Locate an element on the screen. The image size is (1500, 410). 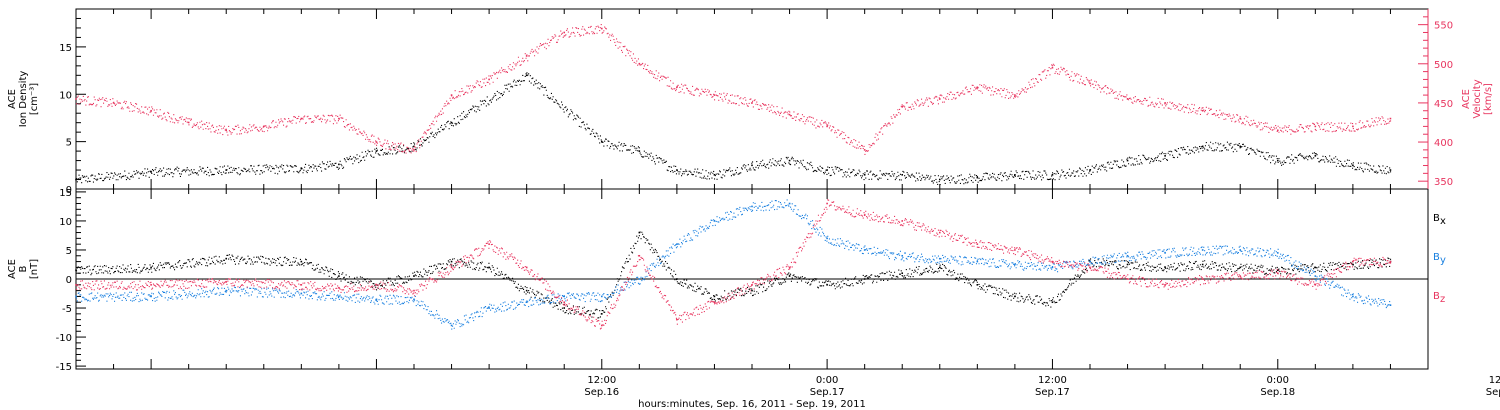
x-tick-date-label: Sep.16 is located at coordinates (601, 392).